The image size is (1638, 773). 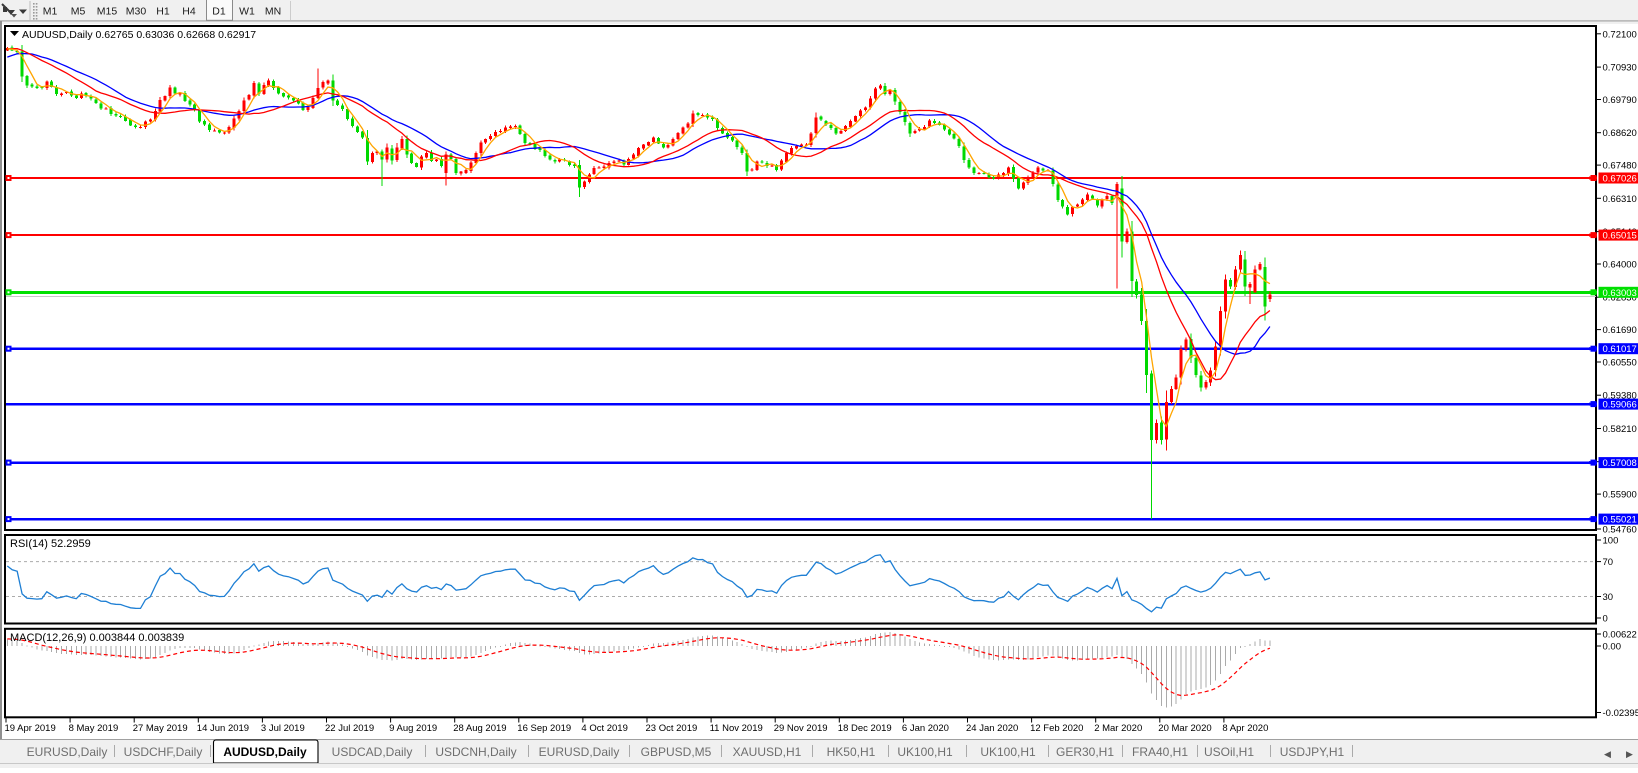 I want to click on svg-text: USDCNH,Daily, so click(x=475, y=752).